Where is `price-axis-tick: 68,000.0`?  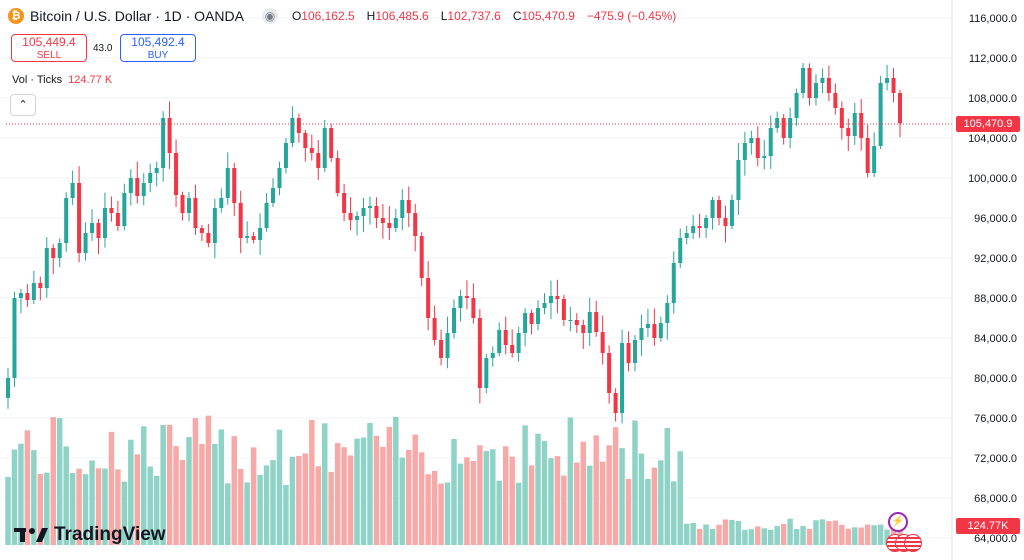 price-axis-tick: 68,000.0 is located at coordinates (995, 499).